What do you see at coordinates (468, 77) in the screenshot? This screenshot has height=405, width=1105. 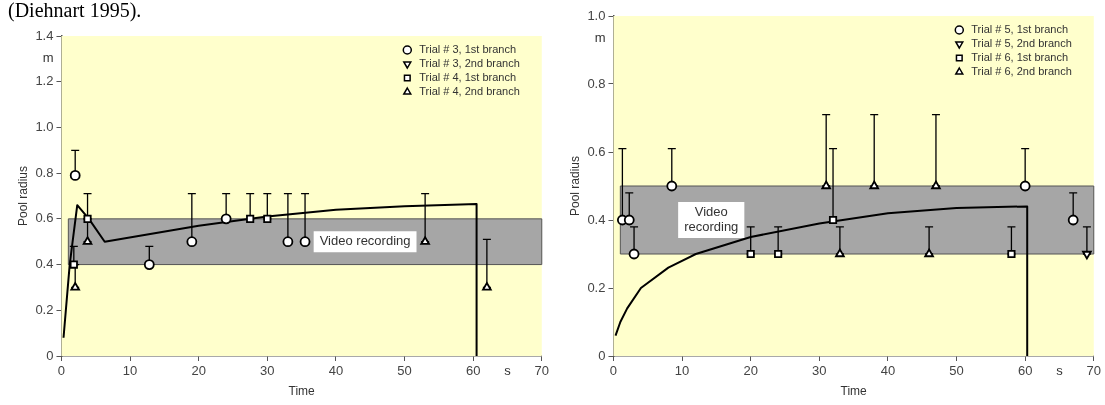 I see `legend-label: Trial # 4, 1st branch` at bounding box center [468, 77].